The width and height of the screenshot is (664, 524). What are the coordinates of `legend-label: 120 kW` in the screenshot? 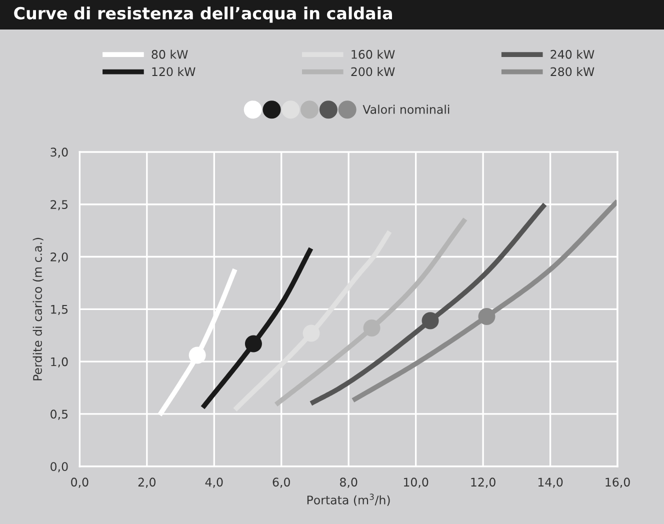 It's located at (174, 71).